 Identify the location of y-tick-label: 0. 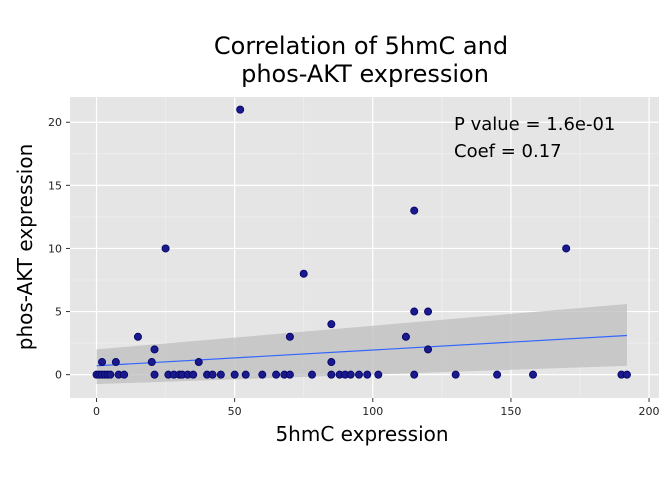
(58, 375).